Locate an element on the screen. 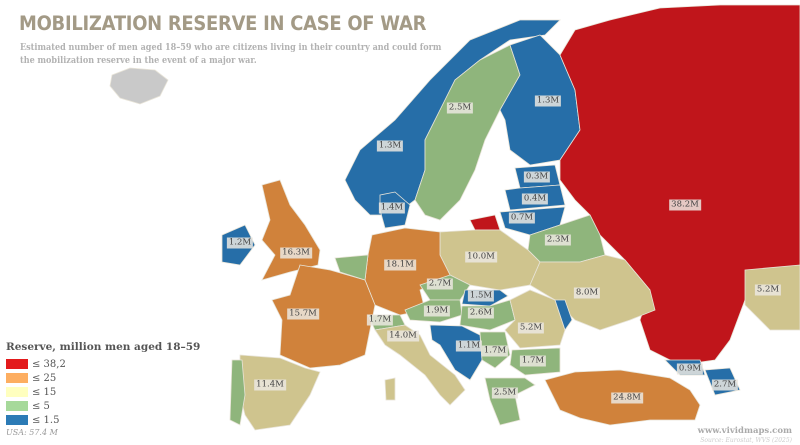 Image resolution: width=800 pixels, height=445 pixels. legend-title: Reserve, million men aged 18–59 is located at coordinates (103, 347).